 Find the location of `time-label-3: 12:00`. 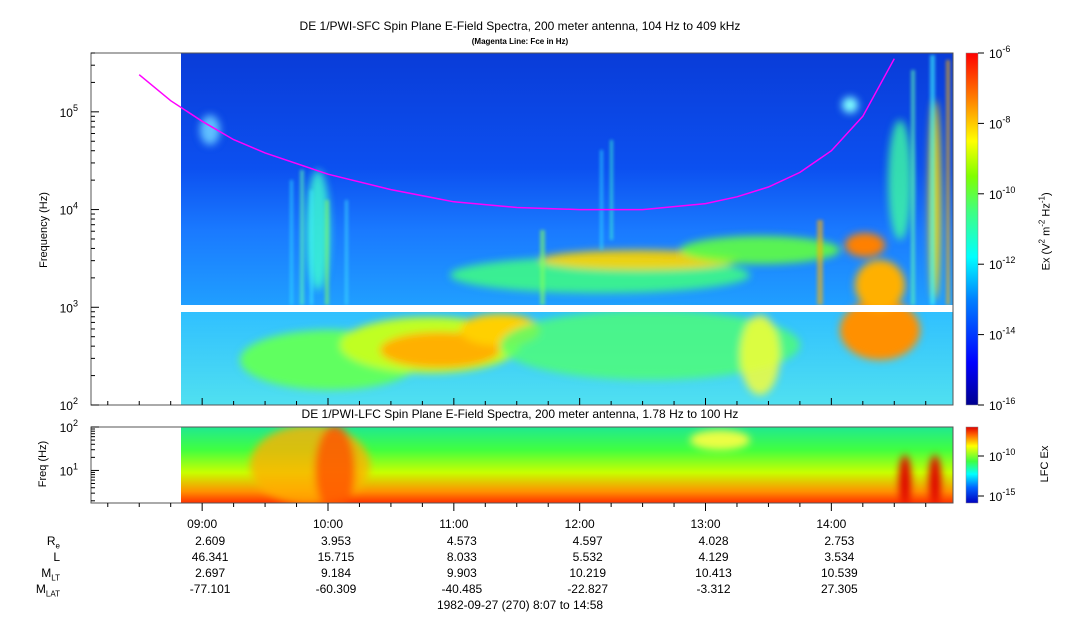

time-label-3: 12:00 is located at coordinates (579, 524).